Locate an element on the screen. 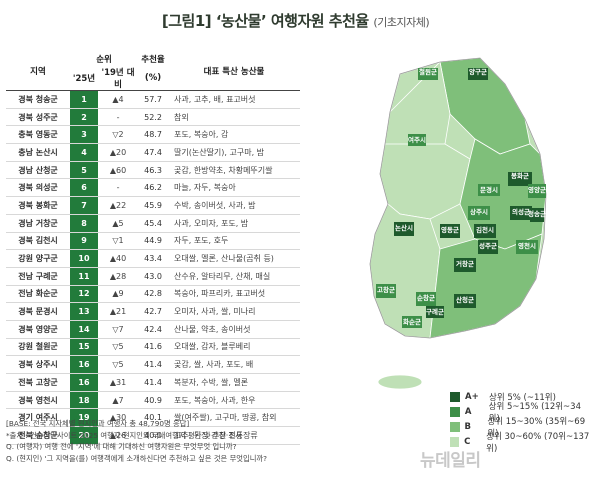 The image size is (591, 488). products-cell: 오미자, 사과, 쌀, 미나리 is located at coordinates (234, 311).